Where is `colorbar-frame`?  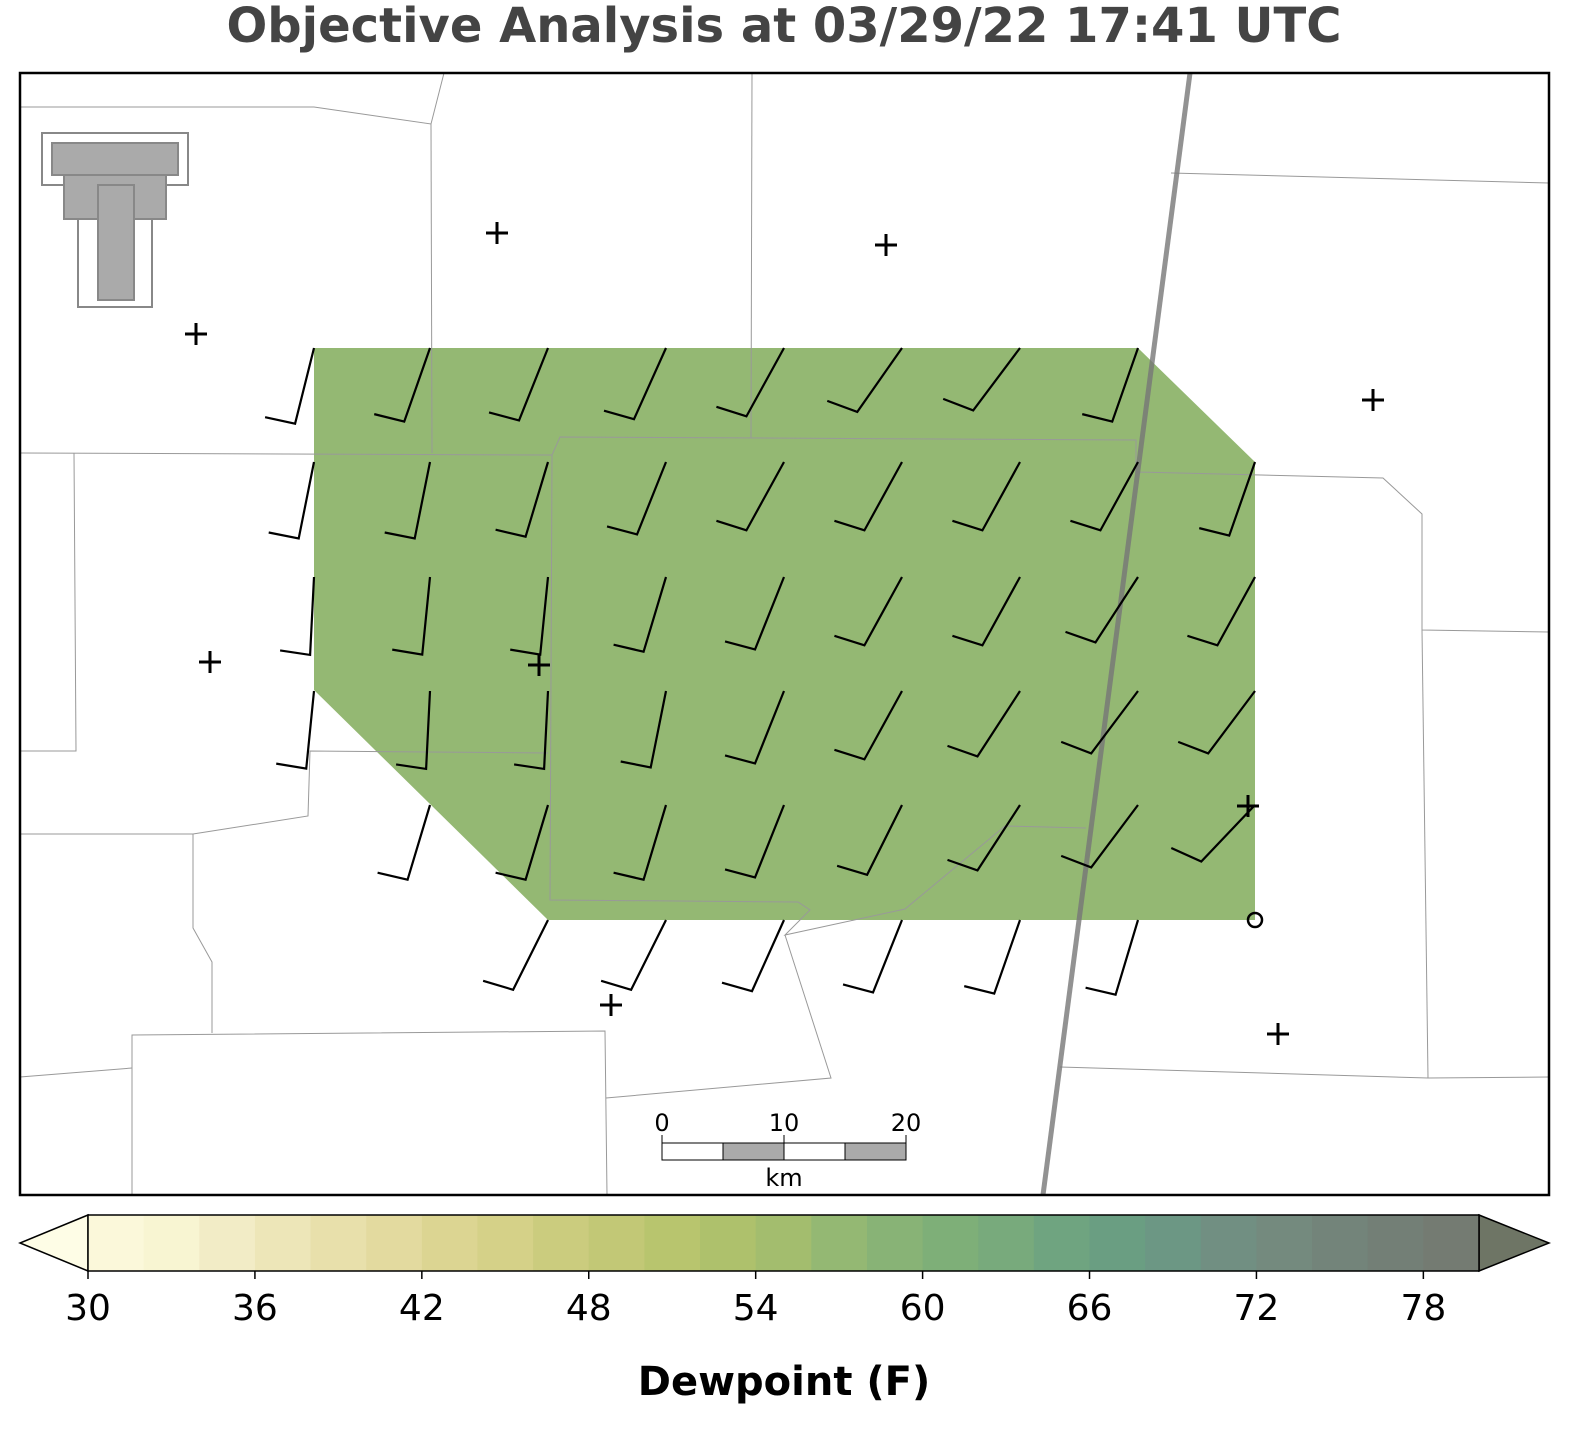
colorbar-frame is located at coordinates (783, 1243).